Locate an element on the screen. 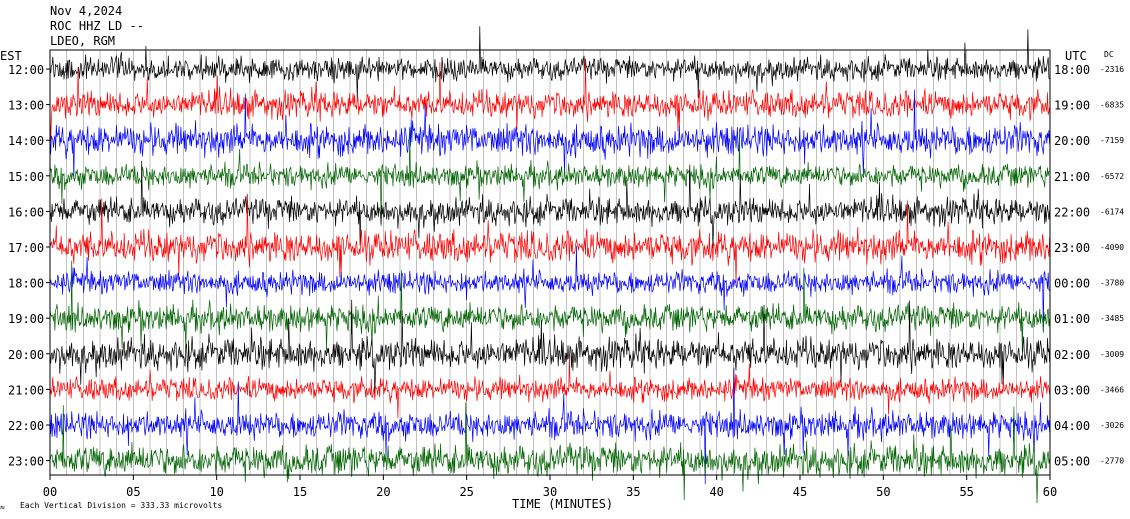 Image resolution: width=1130 pixels, height=519 pixels. est-hour-label: 22:00 is located at coordinates (26, 426).